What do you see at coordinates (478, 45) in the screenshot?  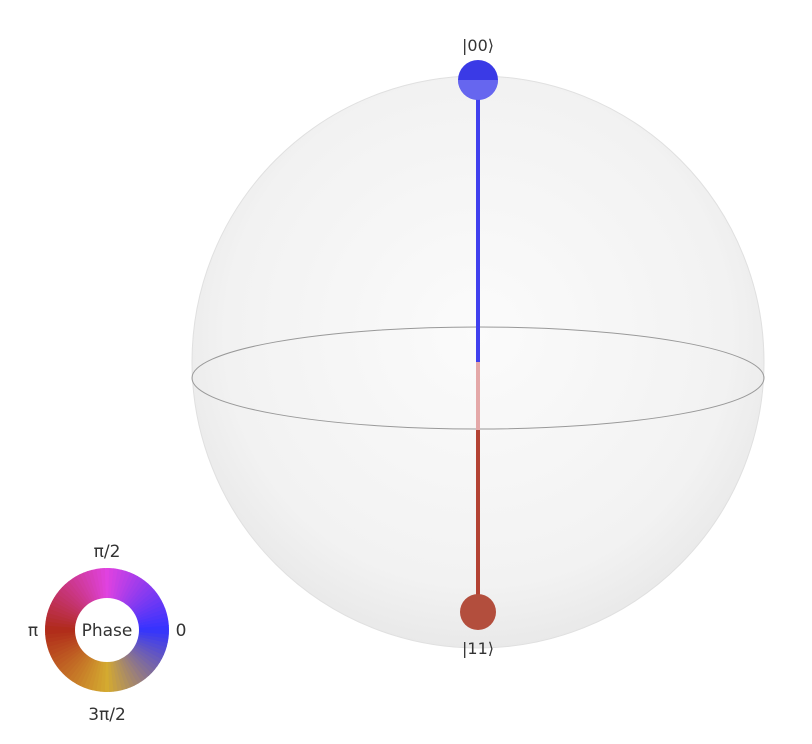 I see `state-label-00: |00⟩` at bounding box center [478, 45].